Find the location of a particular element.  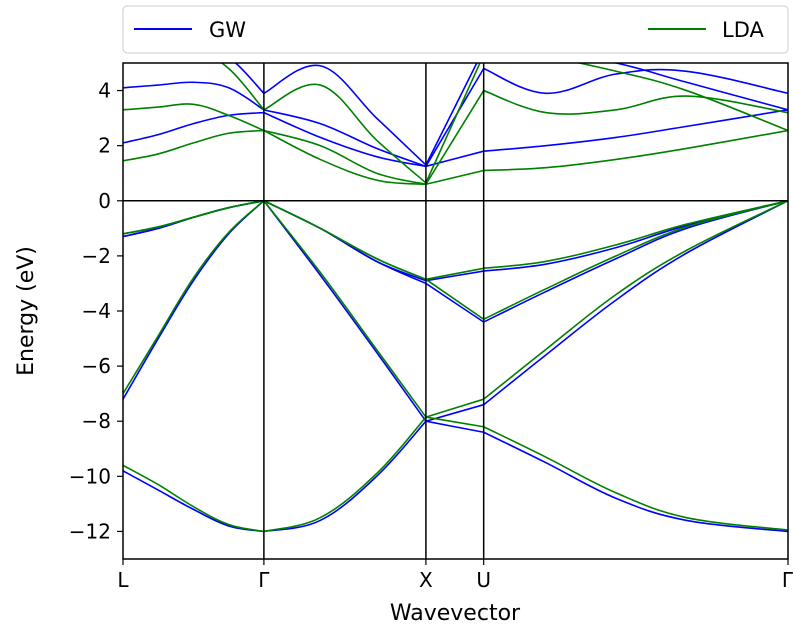

legend-label-gw: GW is located at coordinates (227, 30).